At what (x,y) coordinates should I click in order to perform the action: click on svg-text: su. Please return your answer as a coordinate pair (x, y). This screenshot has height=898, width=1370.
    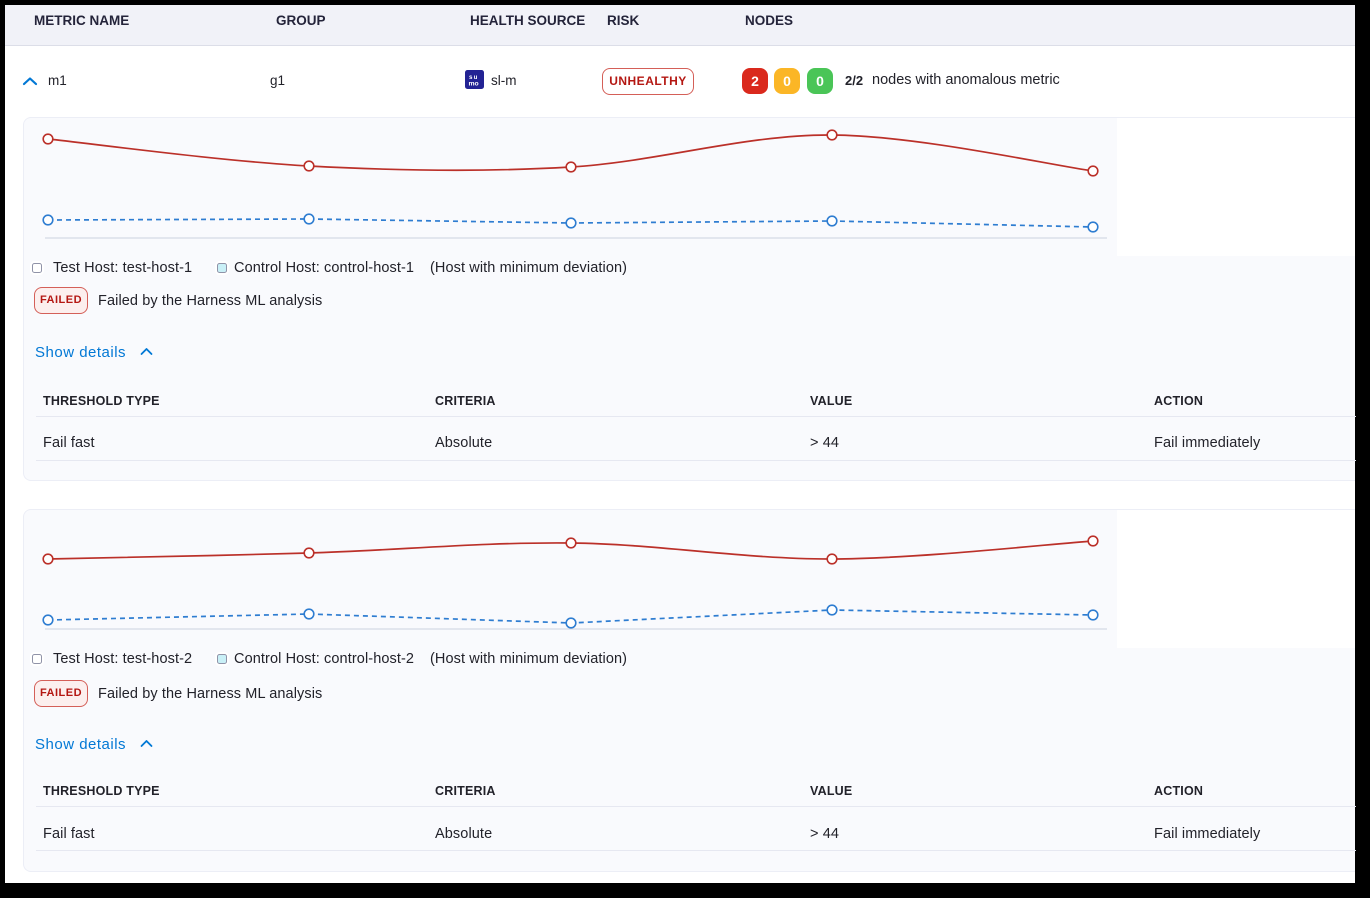
    Looking at the image, I should click on (474, 77).